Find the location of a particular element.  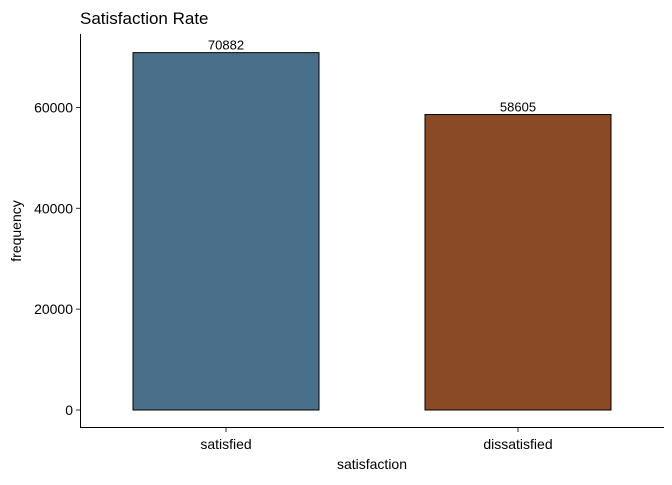

y-tick-label: 60000 is located at coordinates (53, 108).